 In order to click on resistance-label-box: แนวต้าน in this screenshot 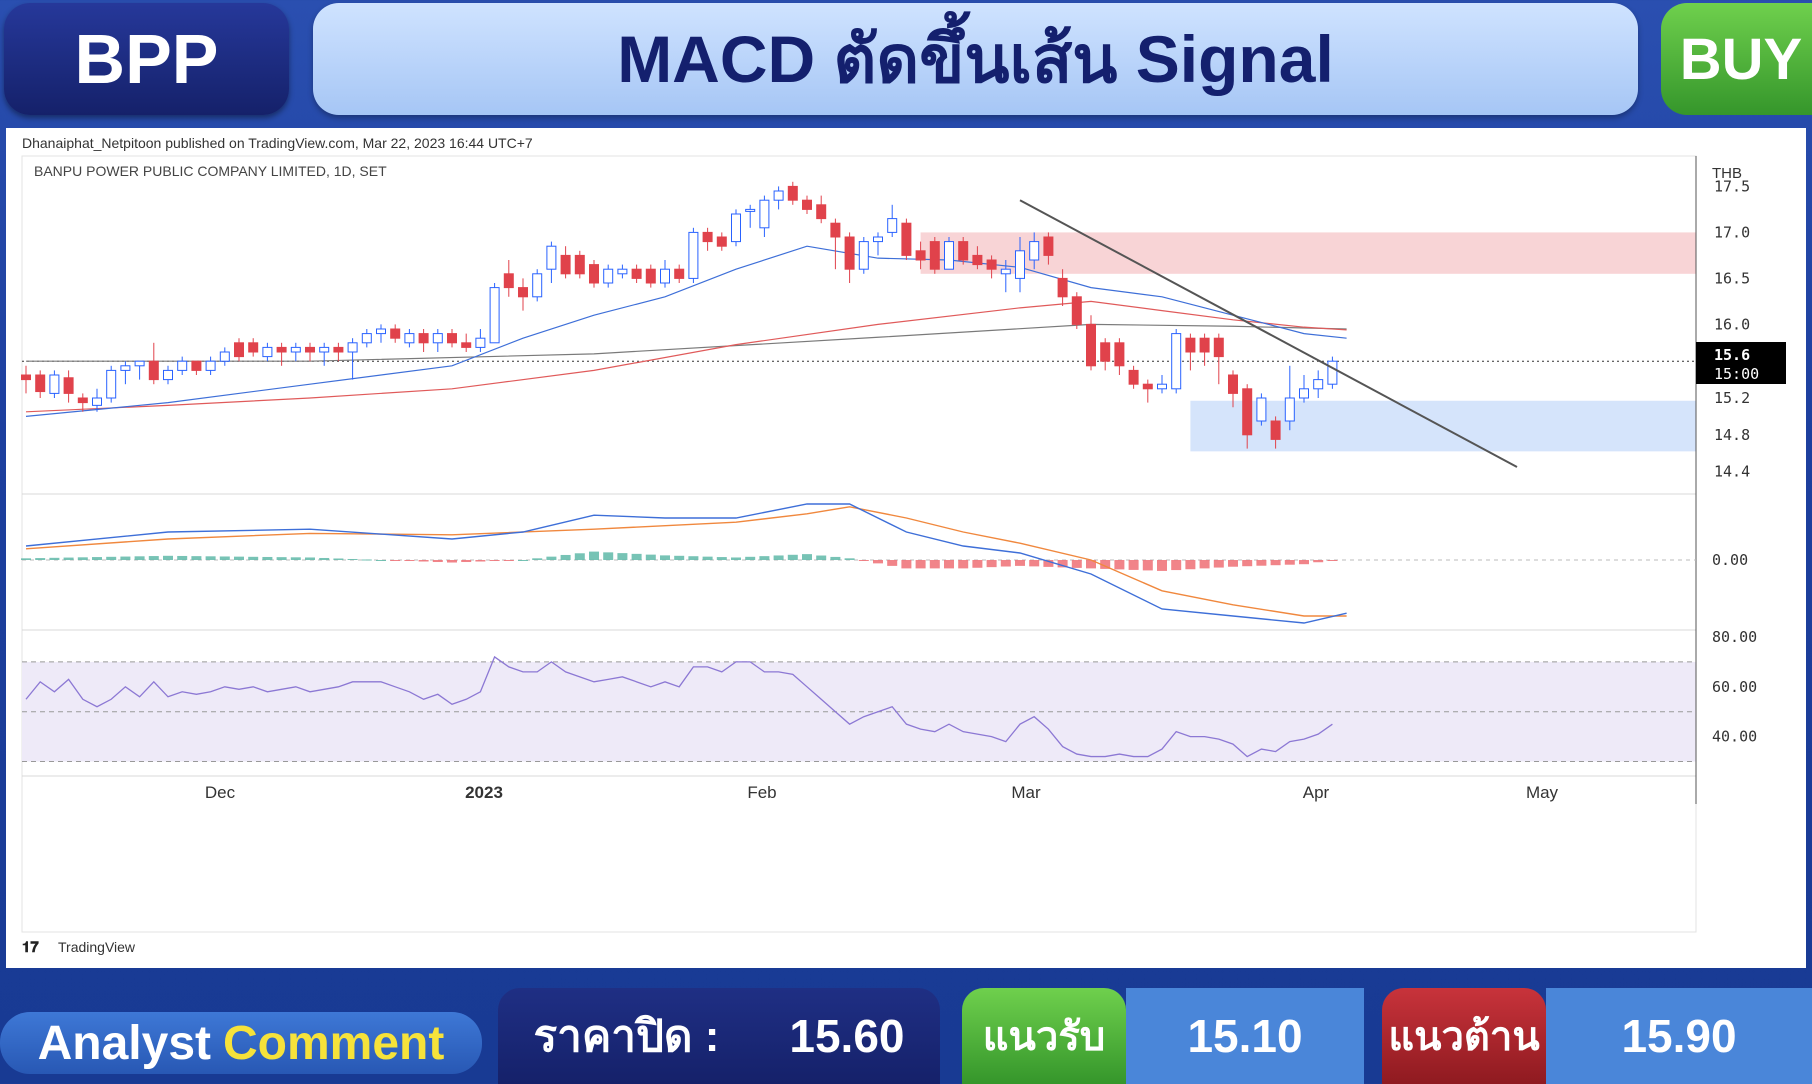, I will do `click(1464, 1036)`.